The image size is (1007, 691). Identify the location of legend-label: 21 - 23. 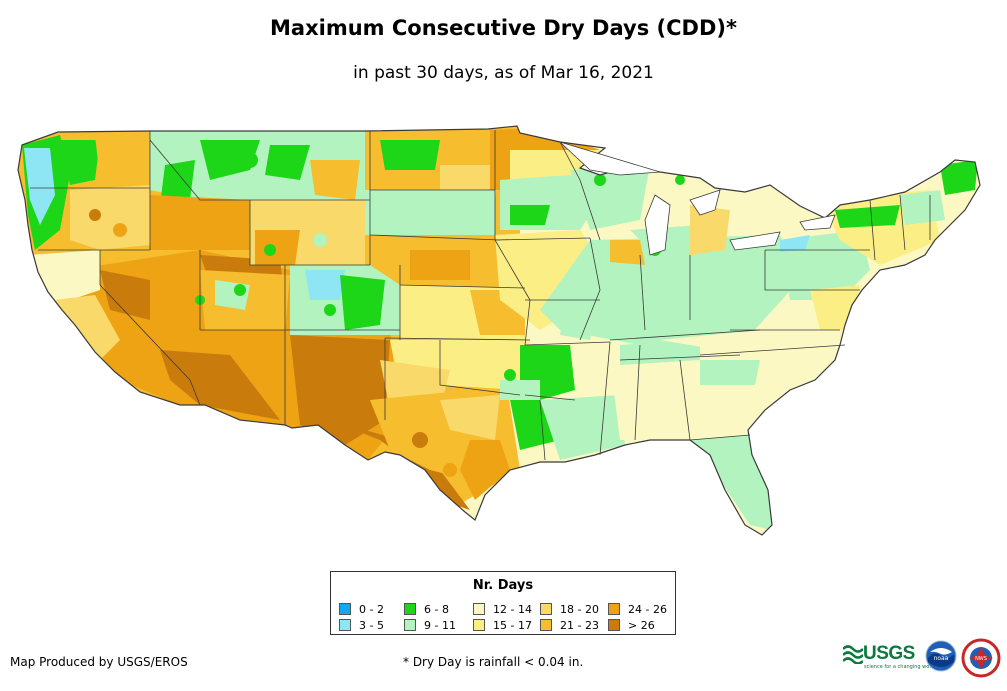
(579, 625).